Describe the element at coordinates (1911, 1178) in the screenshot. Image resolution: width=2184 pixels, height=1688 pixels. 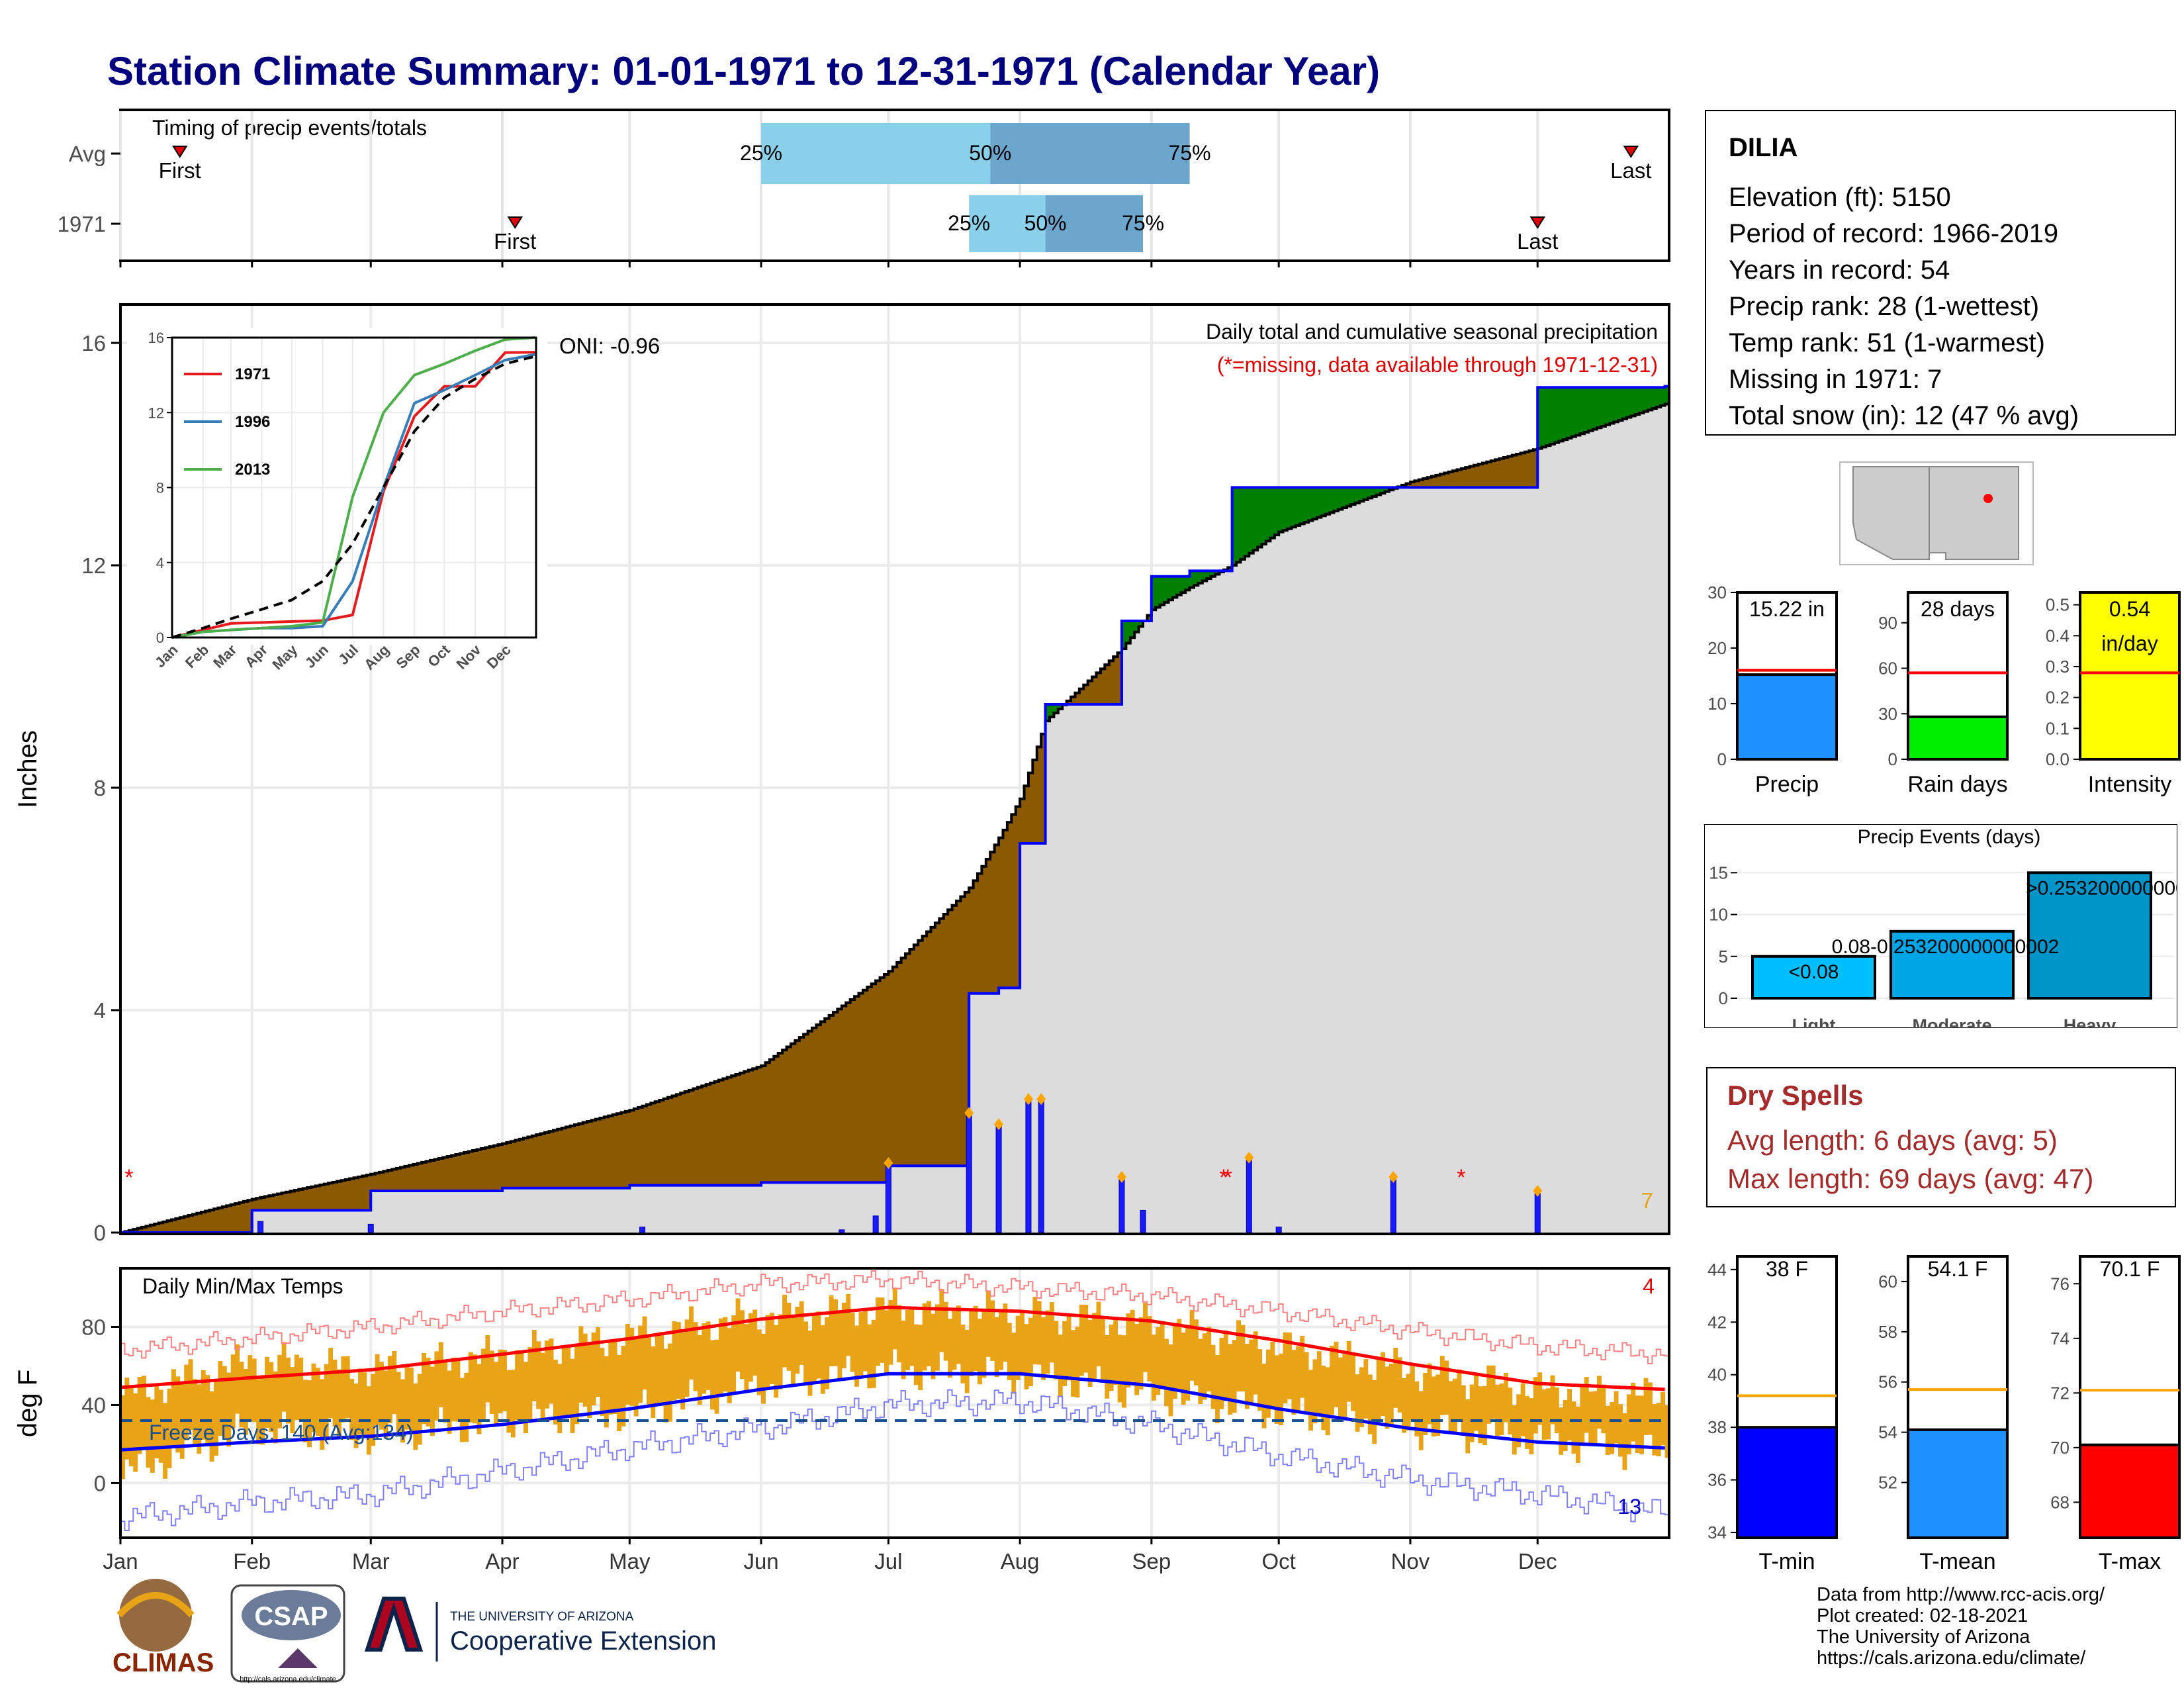
I see `dry-spells-max: Max length: 69 days (avg: 47)` at that location.